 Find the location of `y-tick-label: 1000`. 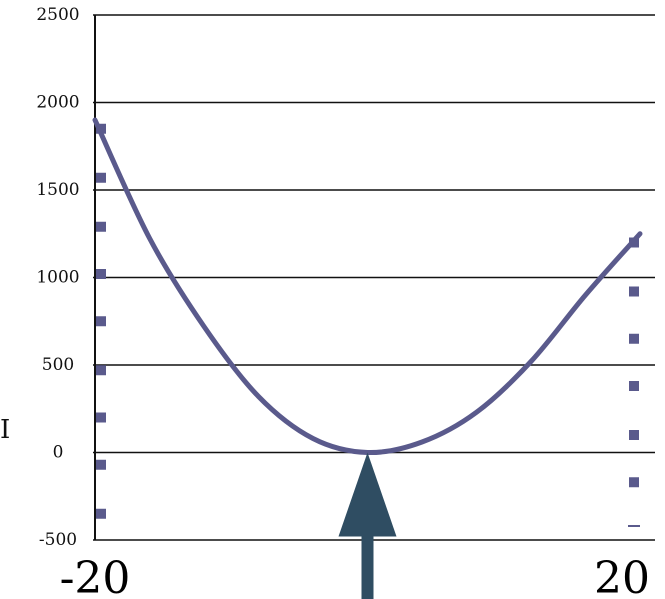

y-tick-label: 1000 is located at coordinates (57, 278).